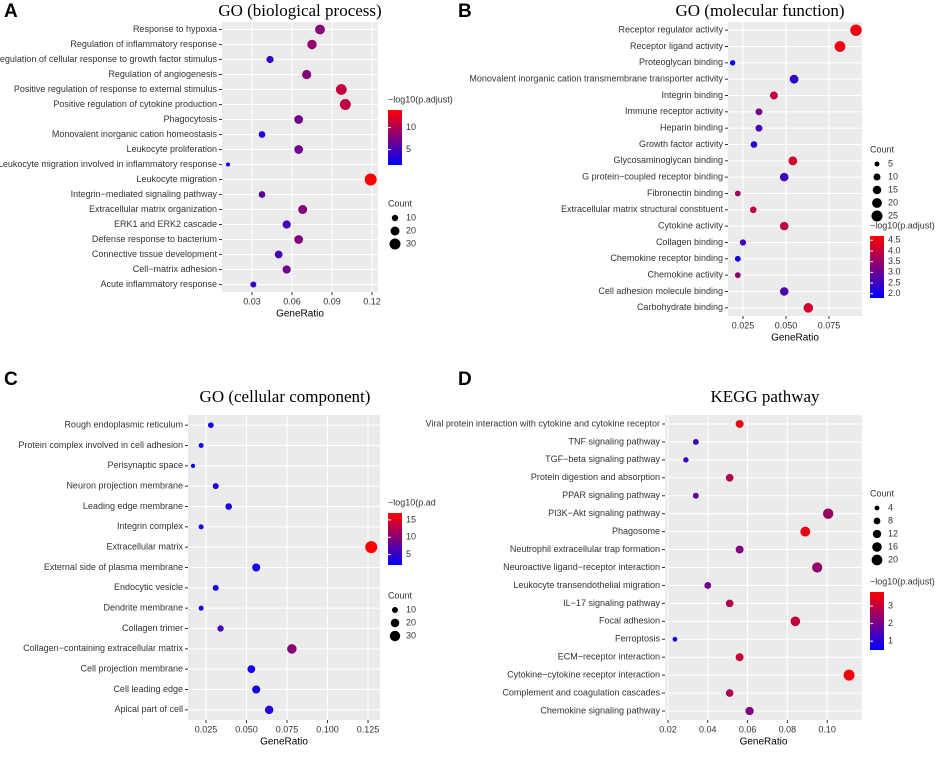  What do you see at coordinates (890, 520) in the screenshot?
I see `size-legend-label: 8` at bounding box center [890, 520].